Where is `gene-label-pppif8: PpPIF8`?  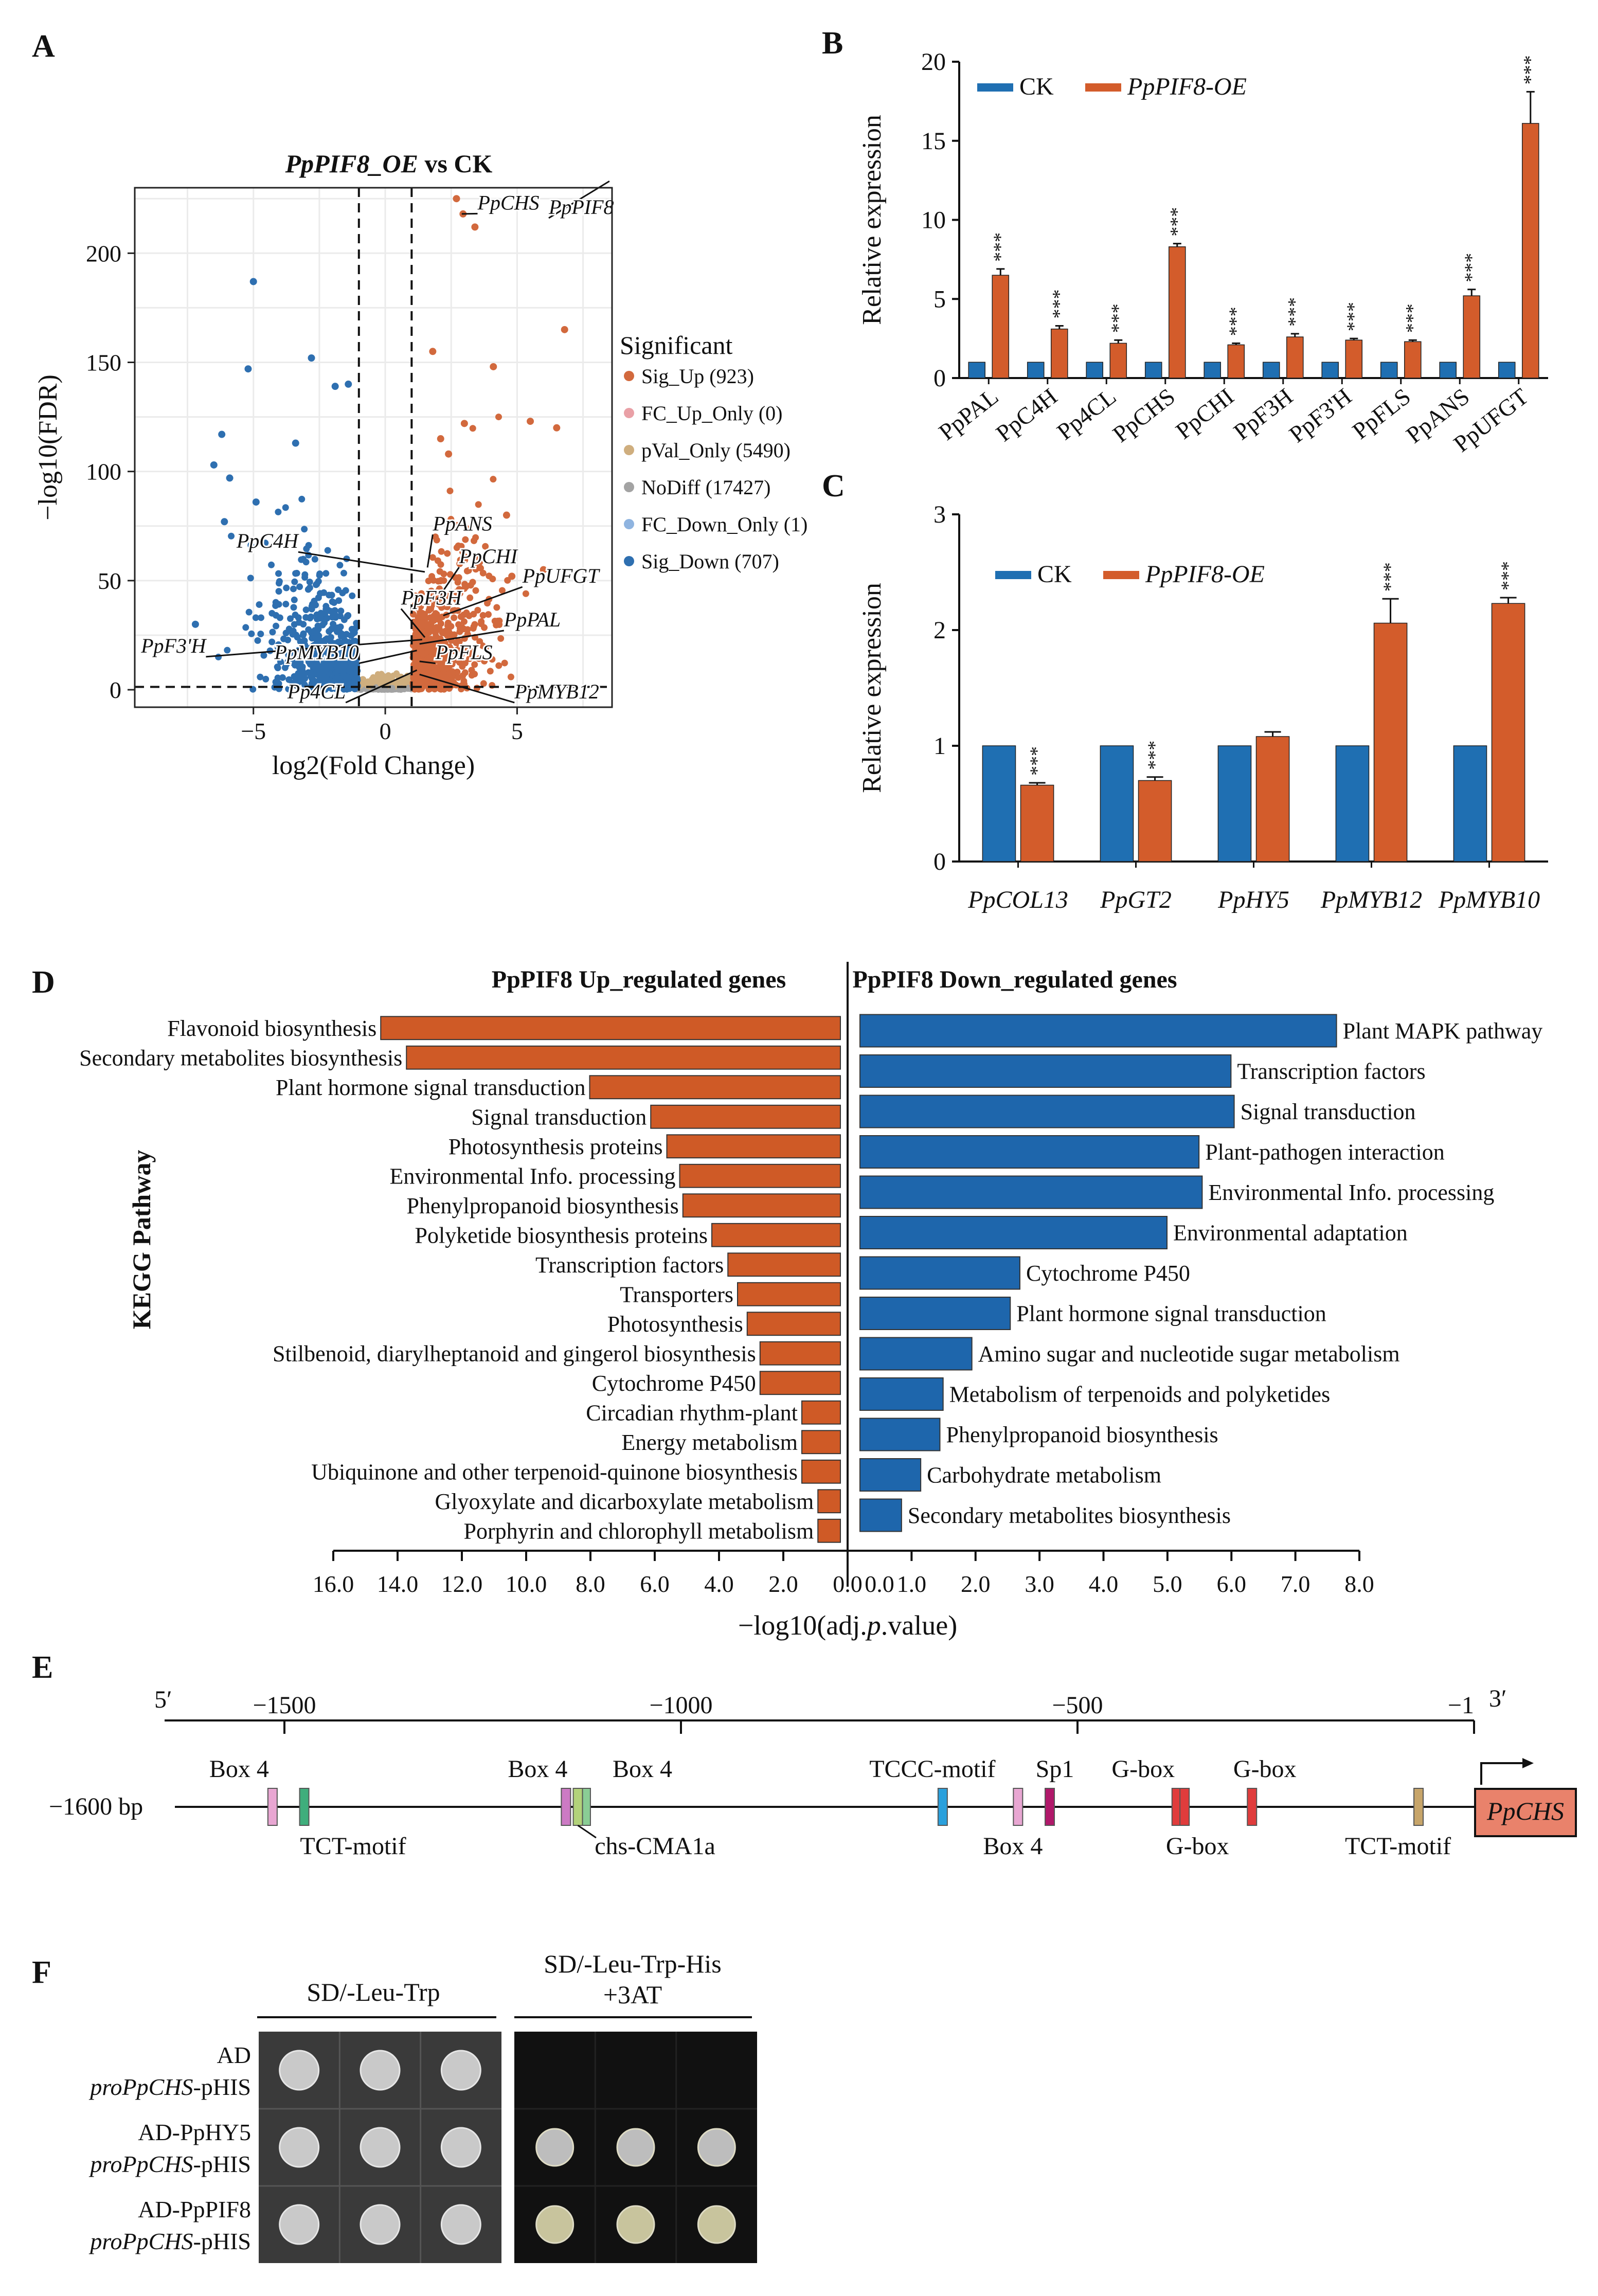
gene-label-pppif8: PpPIF8 is located at coordinates (581, 207).